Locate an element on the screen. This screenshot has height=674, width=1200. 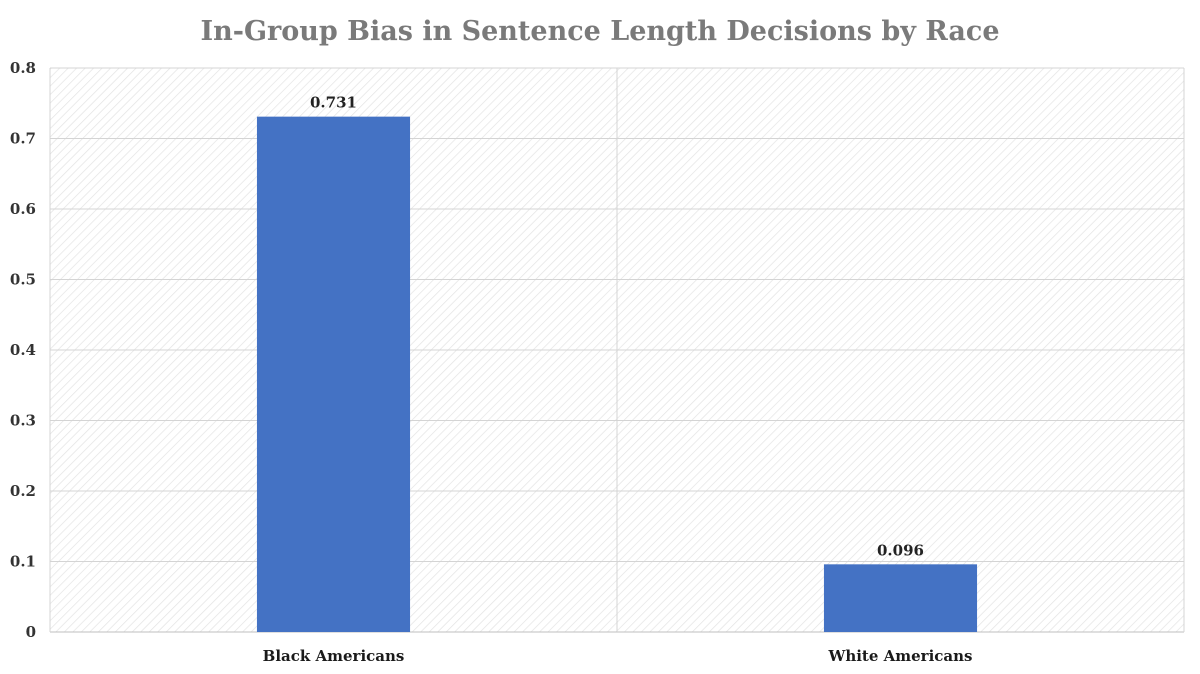
y-axis: 0 0.1 0.2 0.3 0.4 0.5 0.6 0.7 0.8 is located at coordinates (23, 350).